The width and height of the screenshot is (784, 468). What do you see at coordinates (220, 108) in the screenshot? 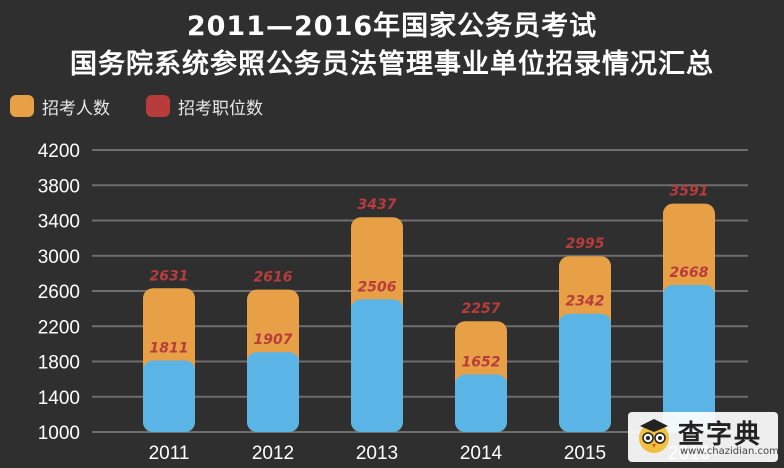
I see `legend-label-positions: 招考职位数` at bounding box center [220, 108].